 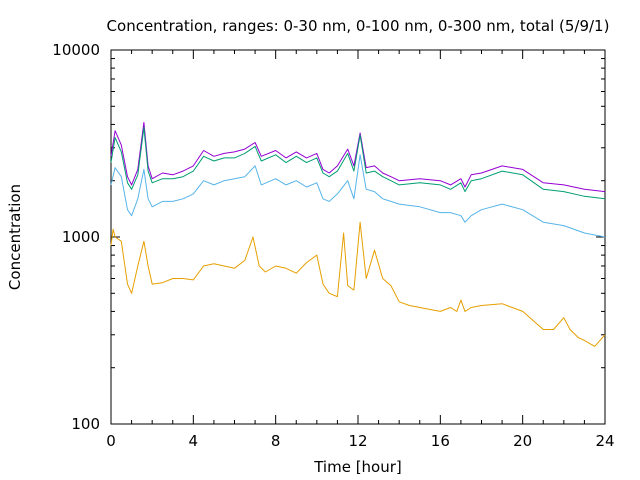 What do you see at coordinates (85, 424) in the screenshot?
I see `y-tick-label: 100` at bounding box center [85, 424].